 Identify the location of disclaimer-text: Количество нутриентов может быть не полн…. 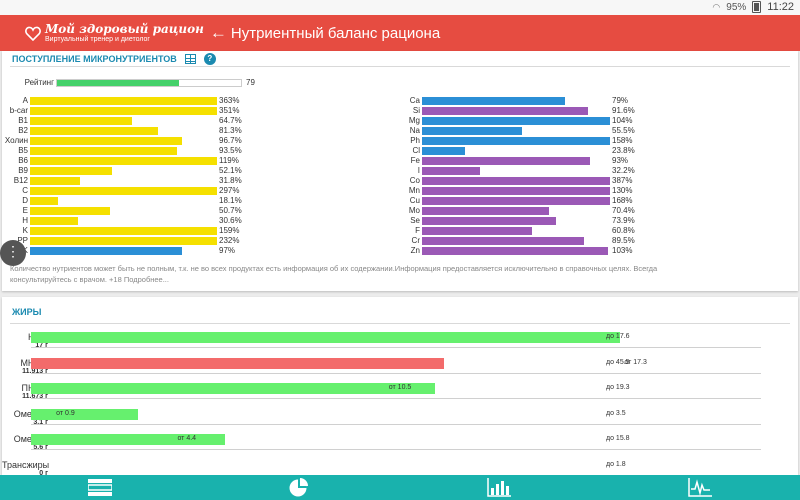
(334, 274).